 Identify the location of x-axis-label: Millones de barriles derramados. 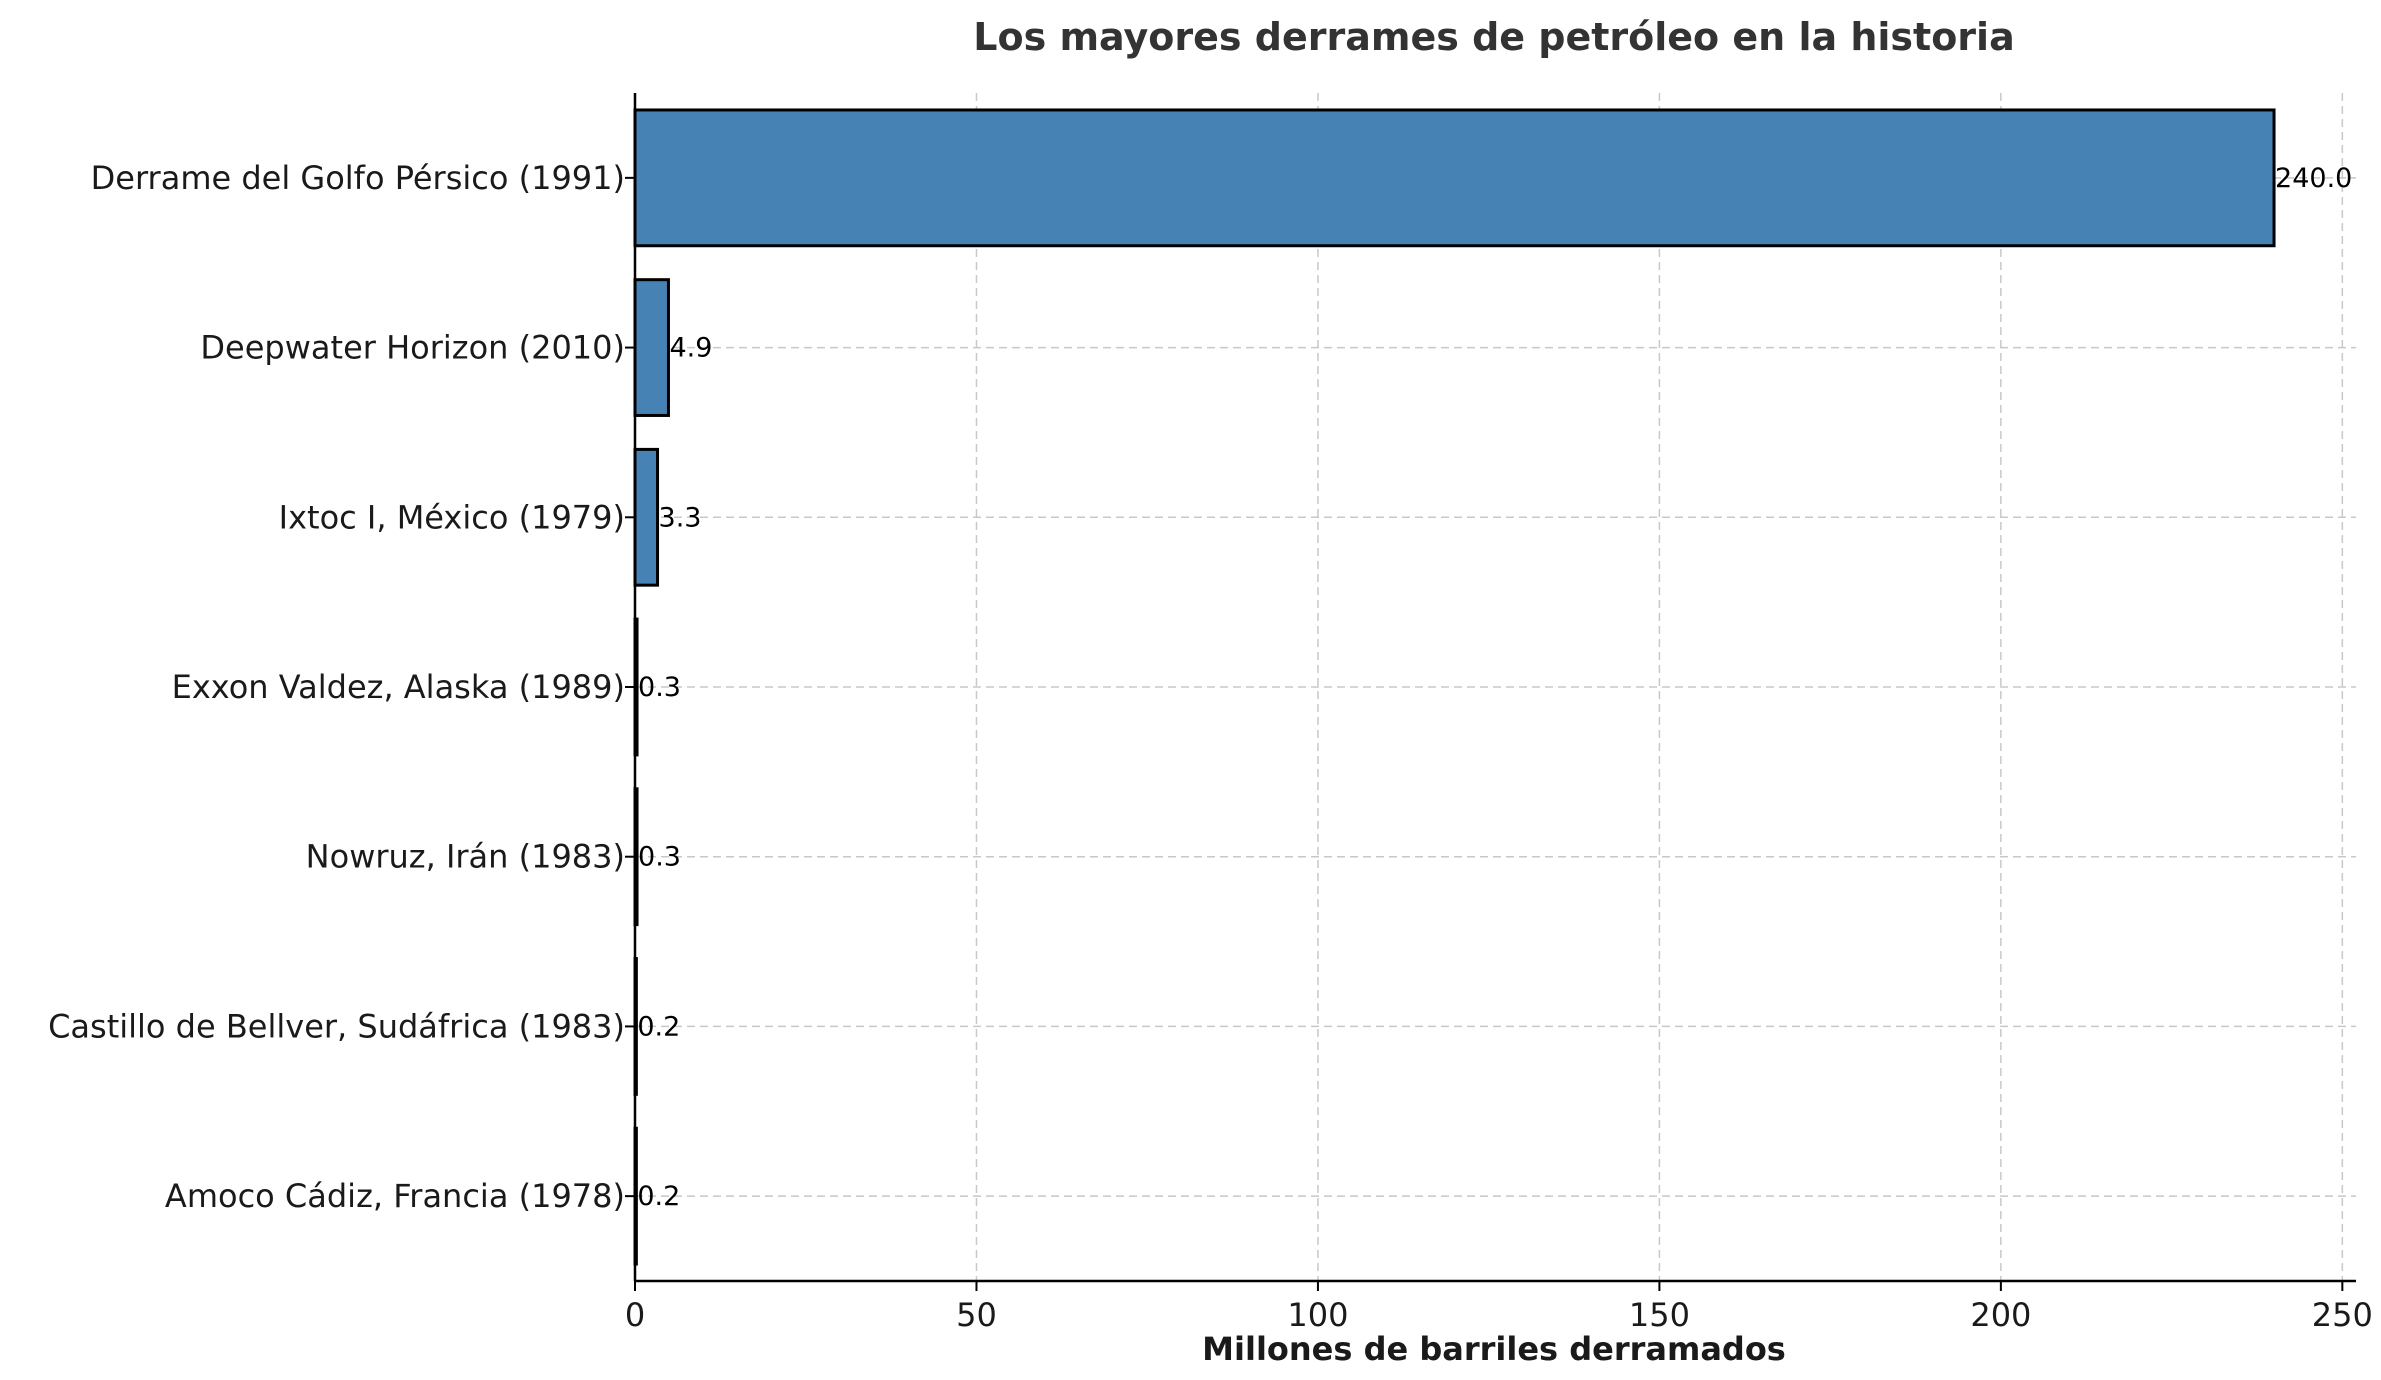
(1494, 1349).